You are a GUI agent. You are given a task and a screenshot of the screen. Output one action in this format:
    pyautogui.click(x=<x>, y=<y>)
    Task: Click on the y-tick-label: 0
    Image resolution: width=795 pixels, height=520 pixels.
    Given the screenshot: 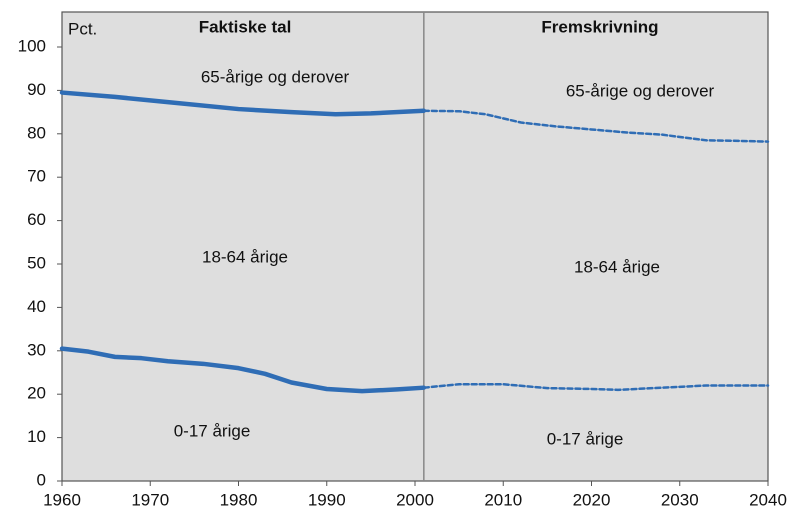 What is the action you would take?
    pyautogui.click(x=41, y=479)
    